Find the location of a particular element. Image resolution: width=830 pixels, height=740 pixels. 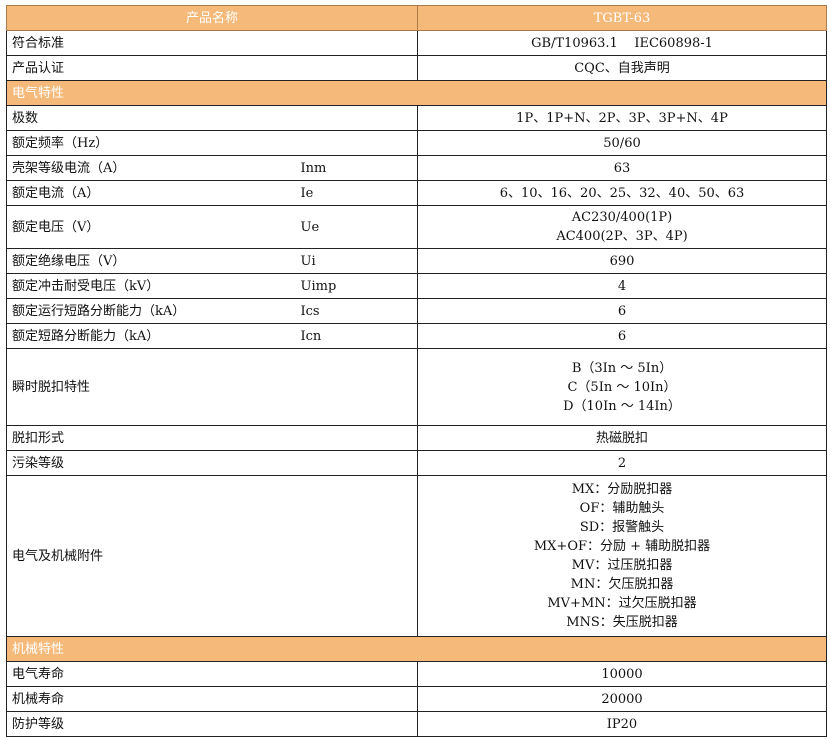

value-line: 2 is located at coordinates (622, 463).